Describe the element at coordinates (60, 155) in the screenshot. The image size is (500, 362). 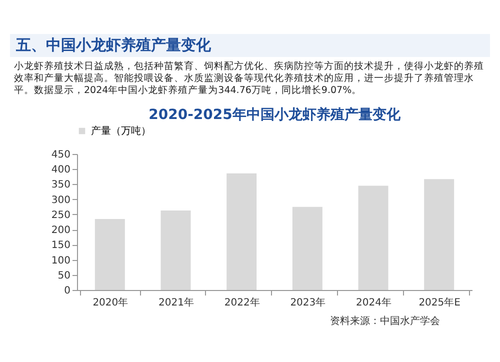
I see `y-tick-label: 450` at that location.